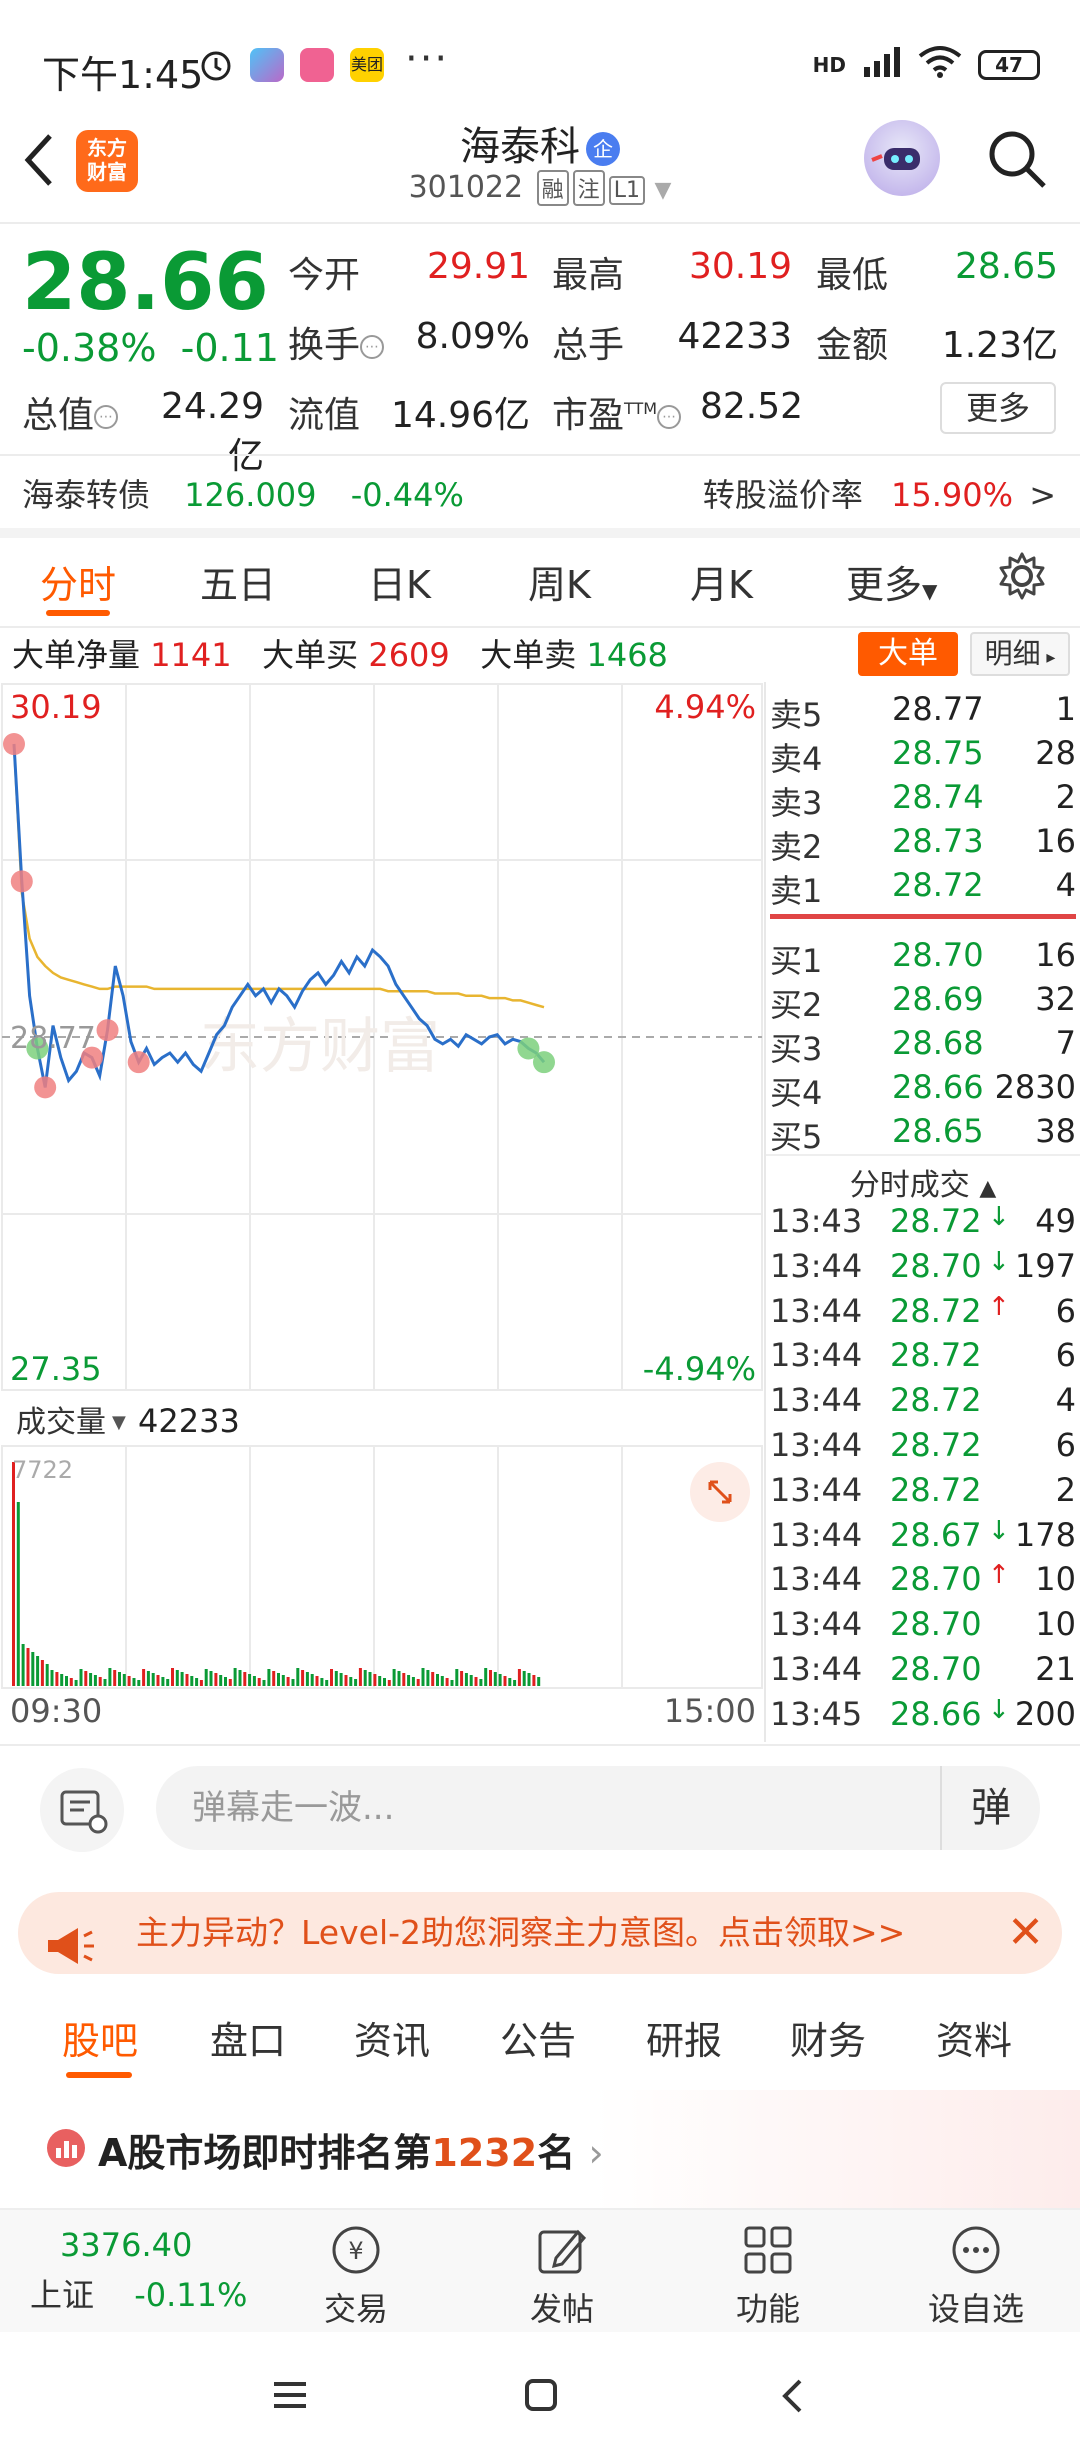 This screenshot has width=1080, height=2460. What do you see at coordinates (902, 158) in the screenshot?
I see `assistant-robot-icon` at bounding box center [902, 158].